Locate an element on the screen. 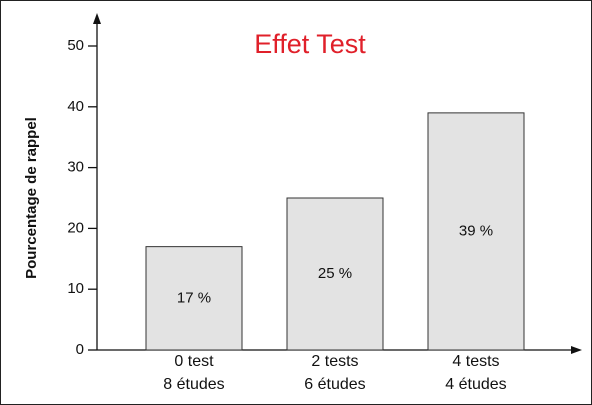 The width and height of the screenshot is (592, 405). x-axis-arrow is located at coordinates (576, 350).